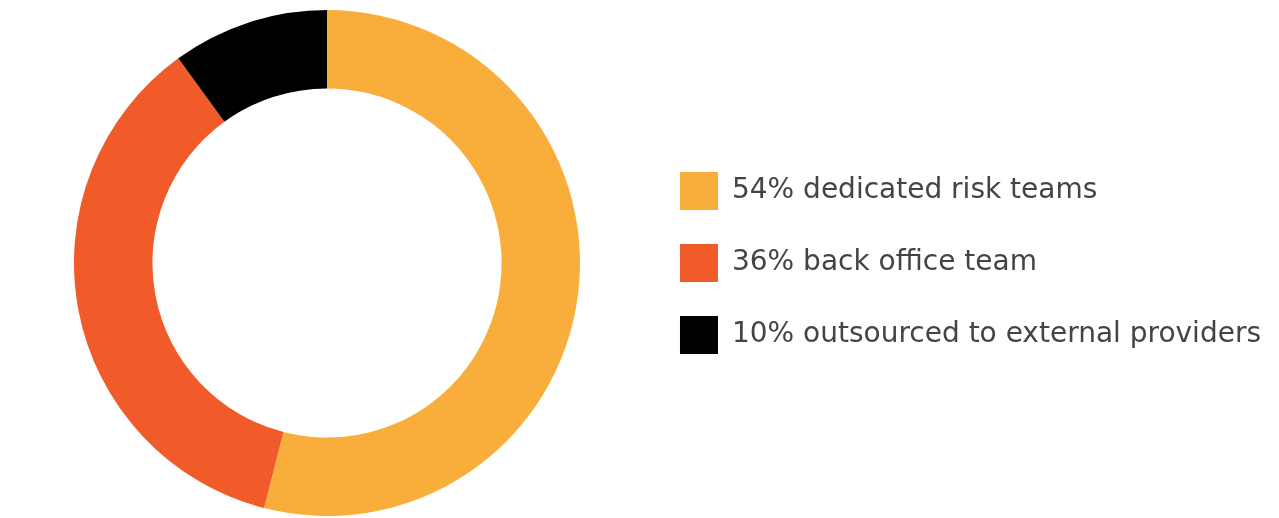 The height and width of the screenshot is (518, 1279). I want to click on legend-label: 10% outsourced to external providers, so click(996, 333).